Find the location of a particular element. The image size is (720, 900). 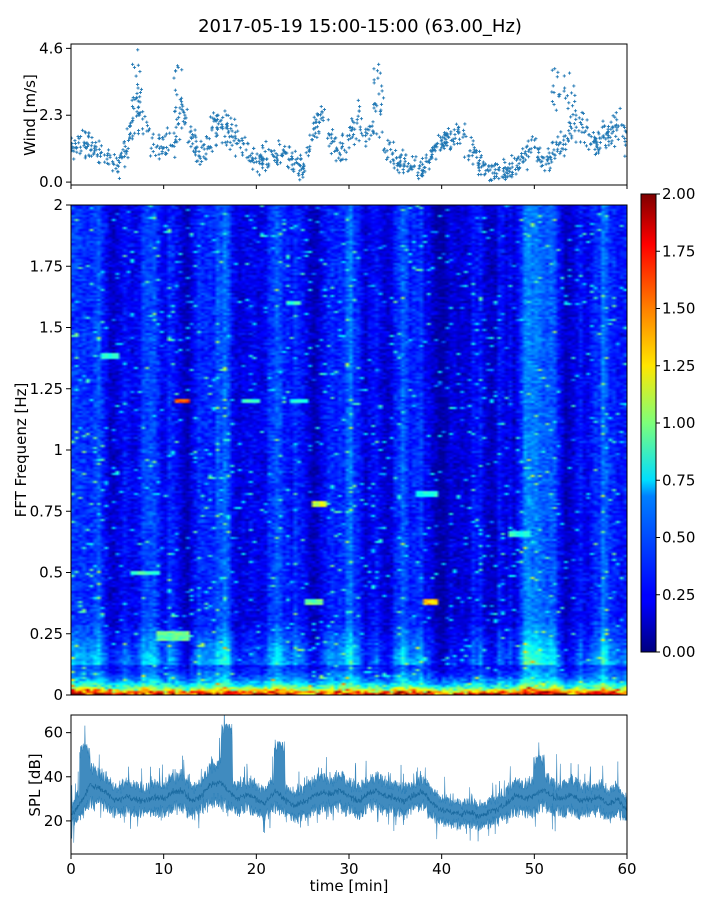

wind-panel: 0.0 2.3 4.6 Wind [m/s] is located at coordinates (324, 115).